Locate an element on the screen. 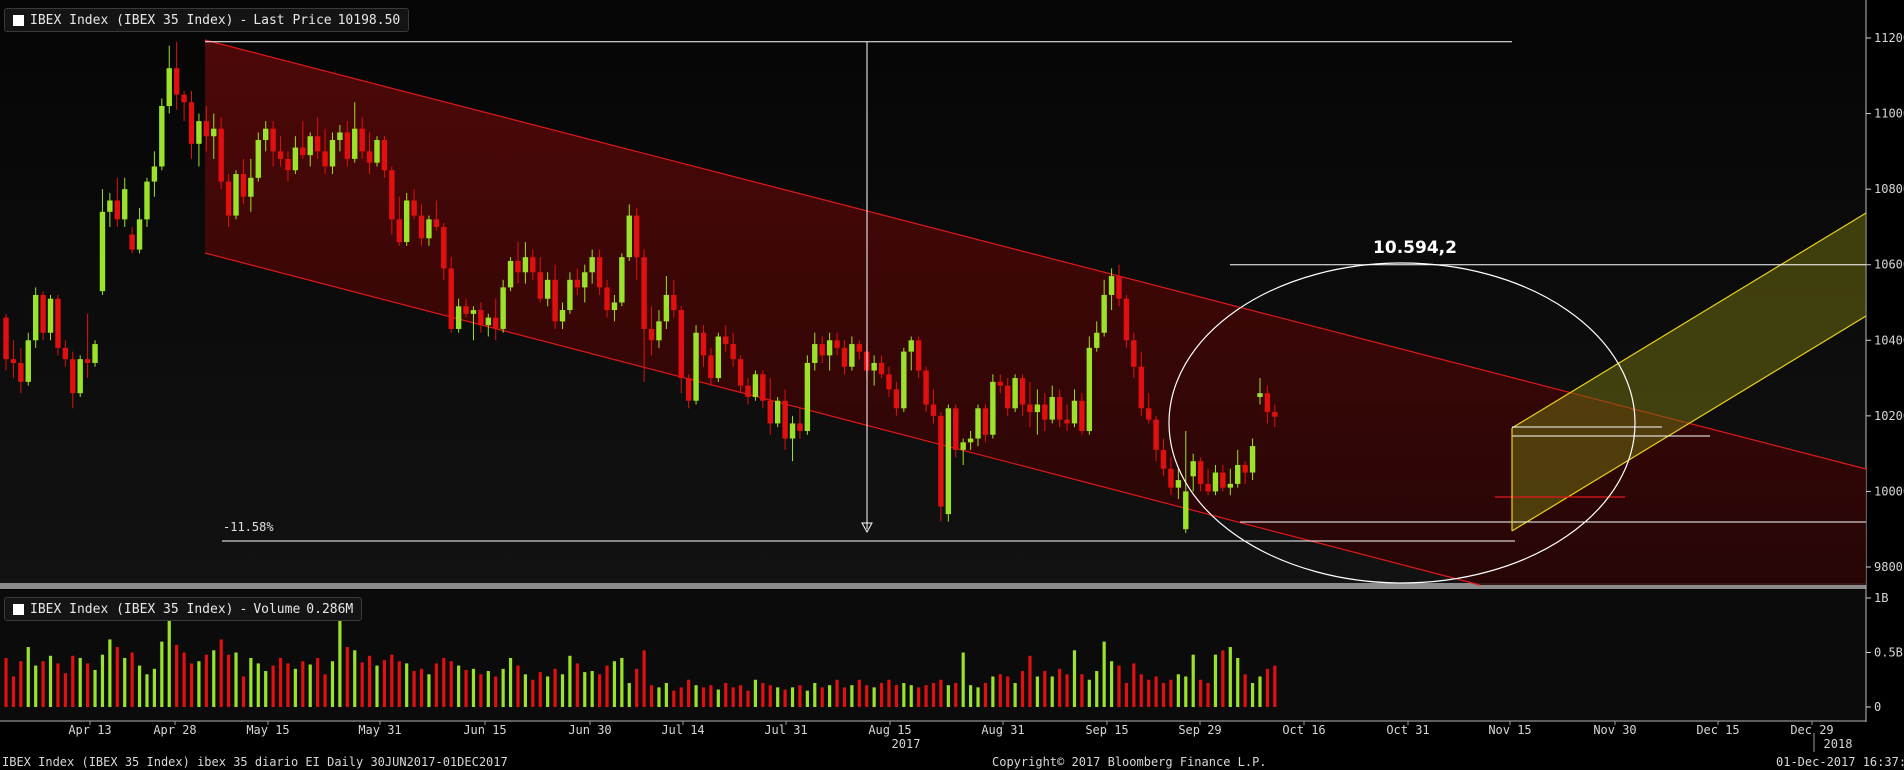 This screenshot has width=1904, height=770. price-legend-metric: Last Price is located at coordinates (292, 20).